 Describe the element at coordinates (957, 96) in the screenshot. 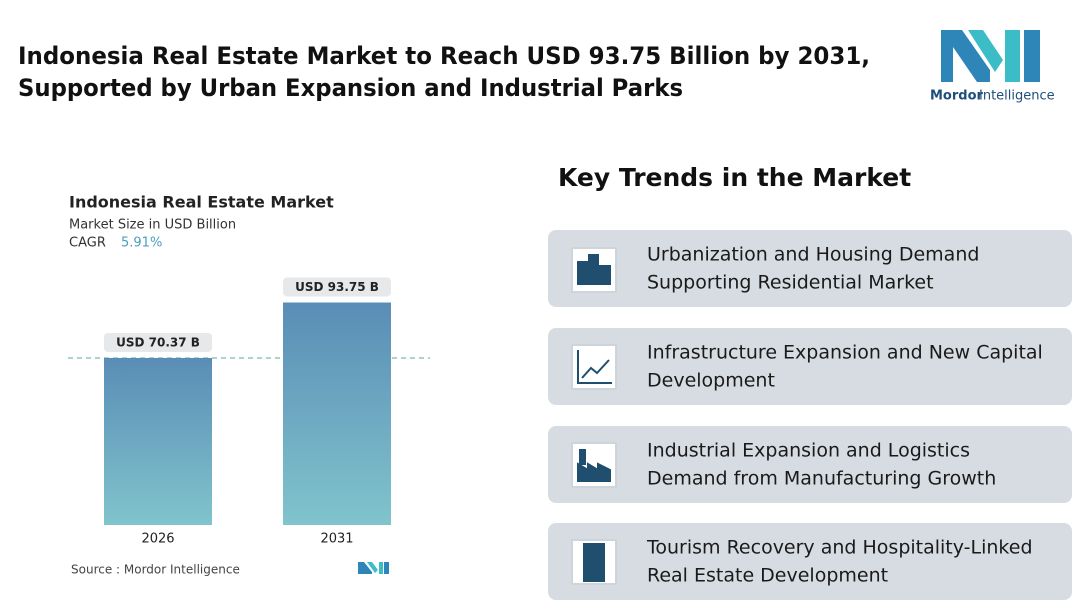

I see `brand-first: Mordor` at that location.